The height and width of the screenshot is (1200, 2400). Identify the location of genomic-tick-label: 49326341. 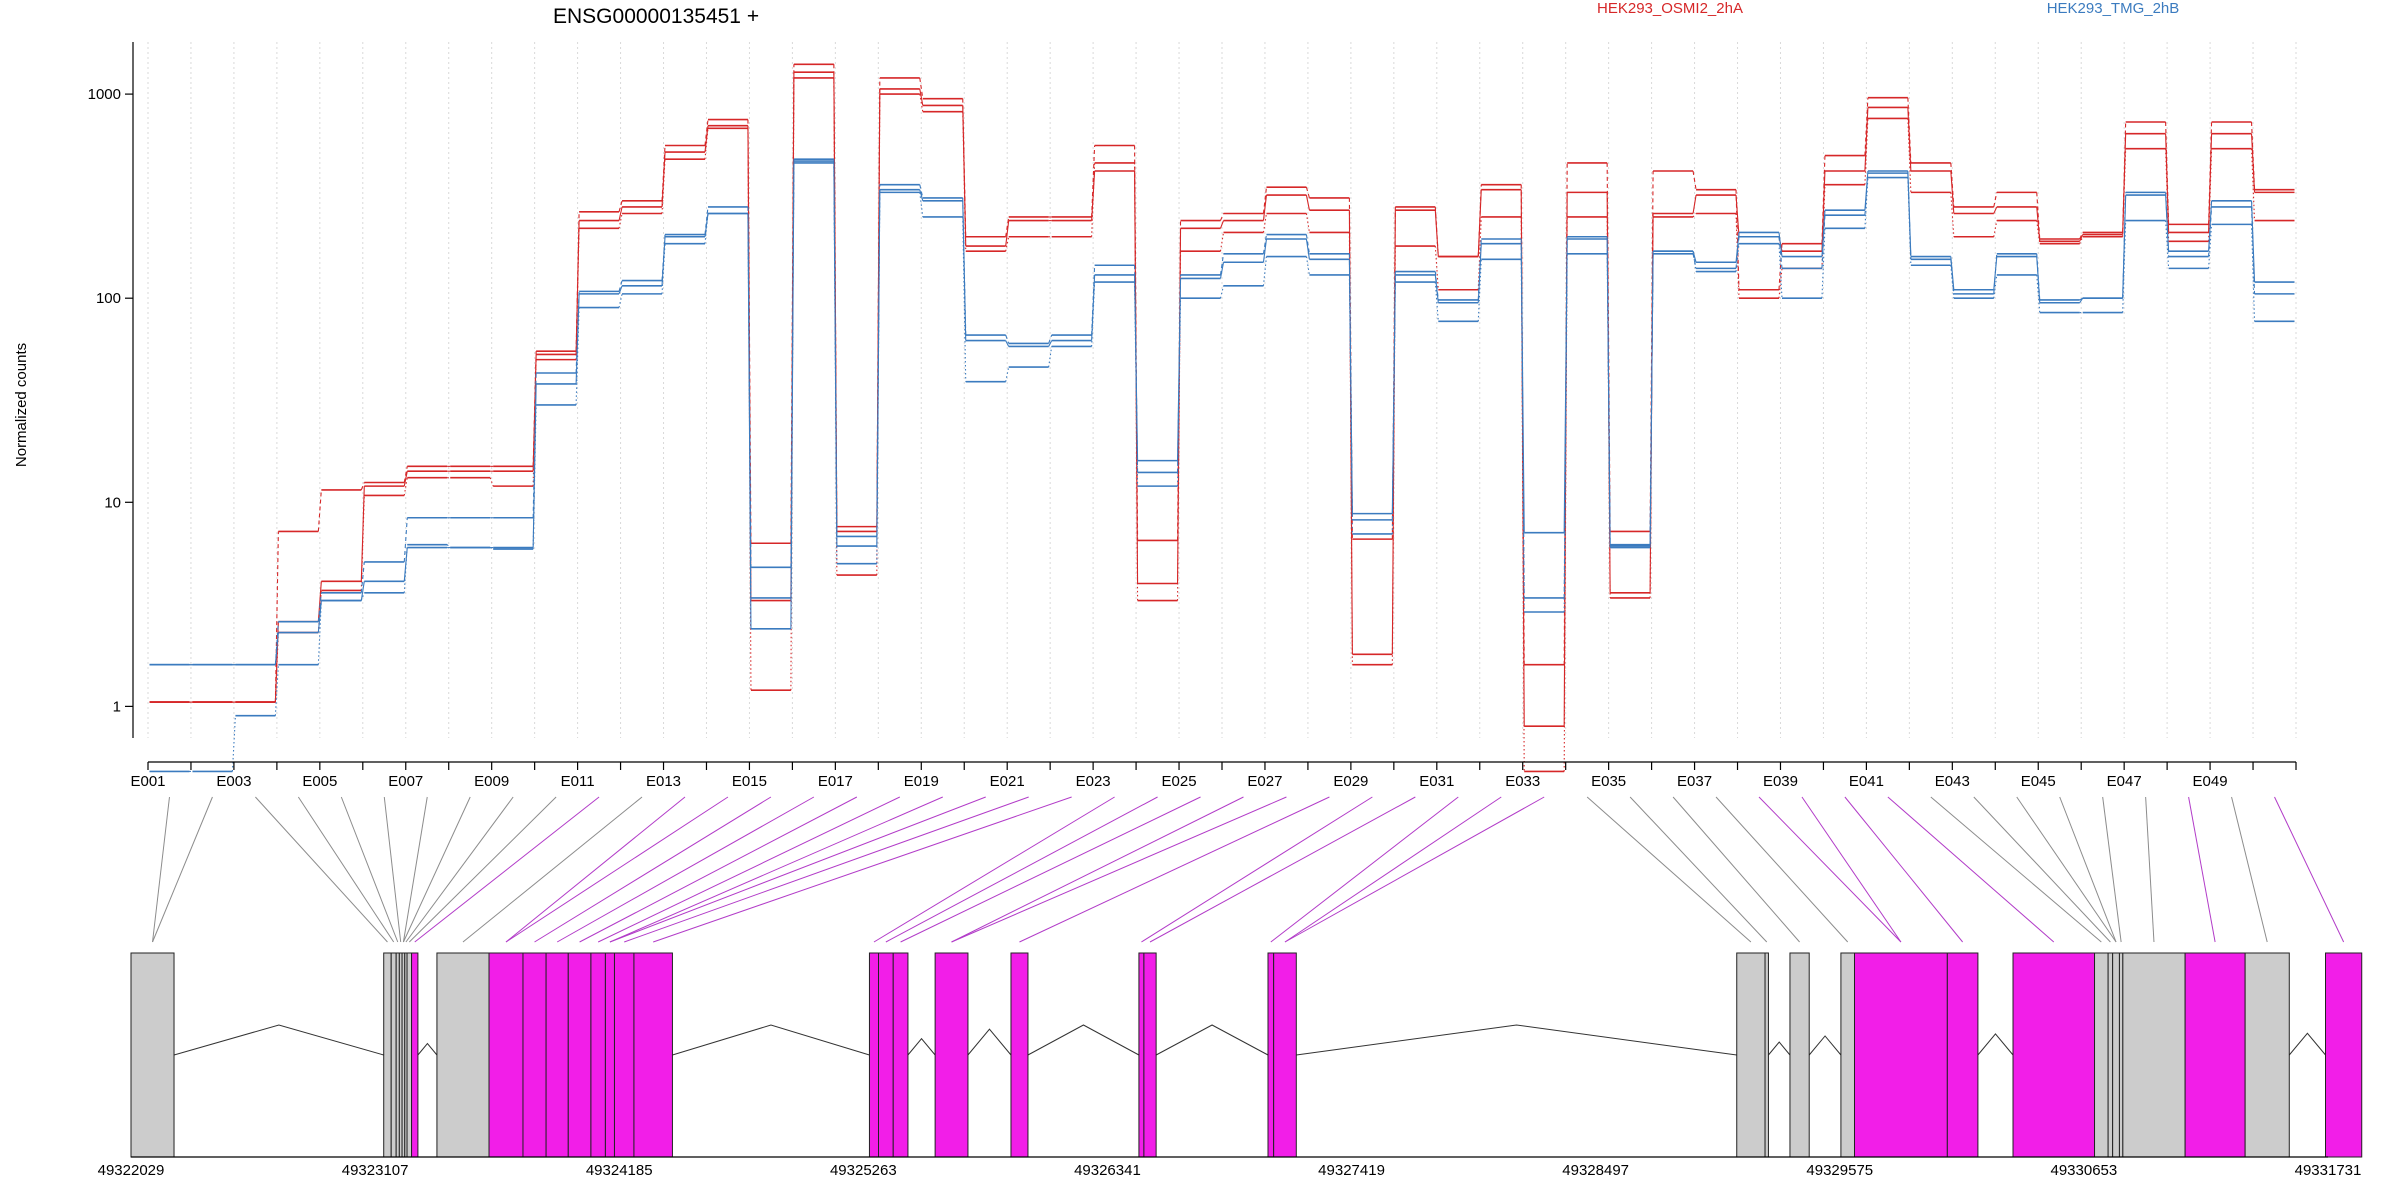
(1107, 1170).